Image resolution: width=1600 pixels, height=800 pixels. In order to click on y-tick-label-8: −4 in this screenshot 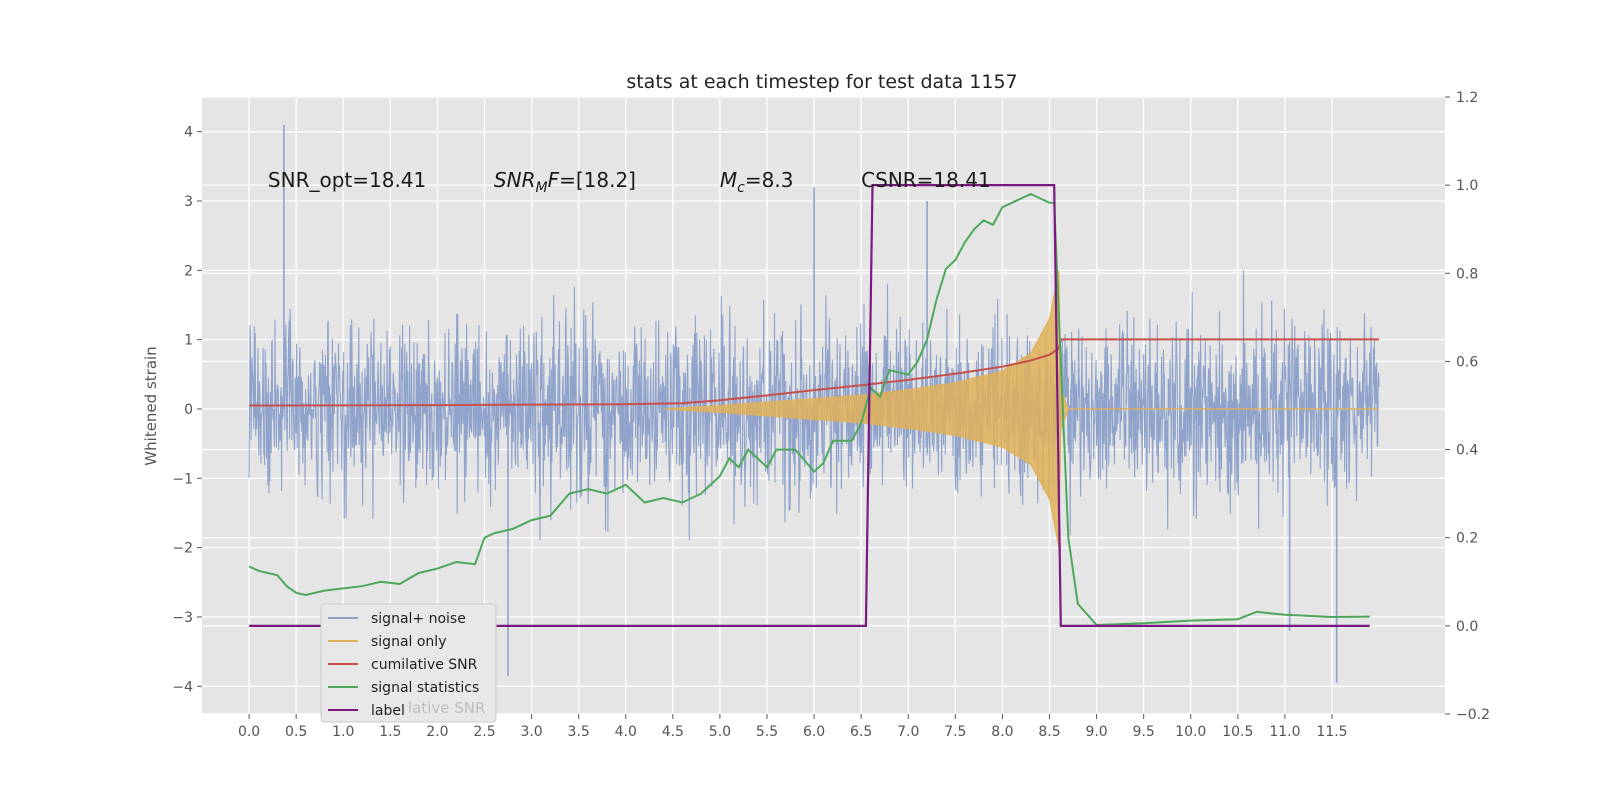, I will do `click(182, 687)`.